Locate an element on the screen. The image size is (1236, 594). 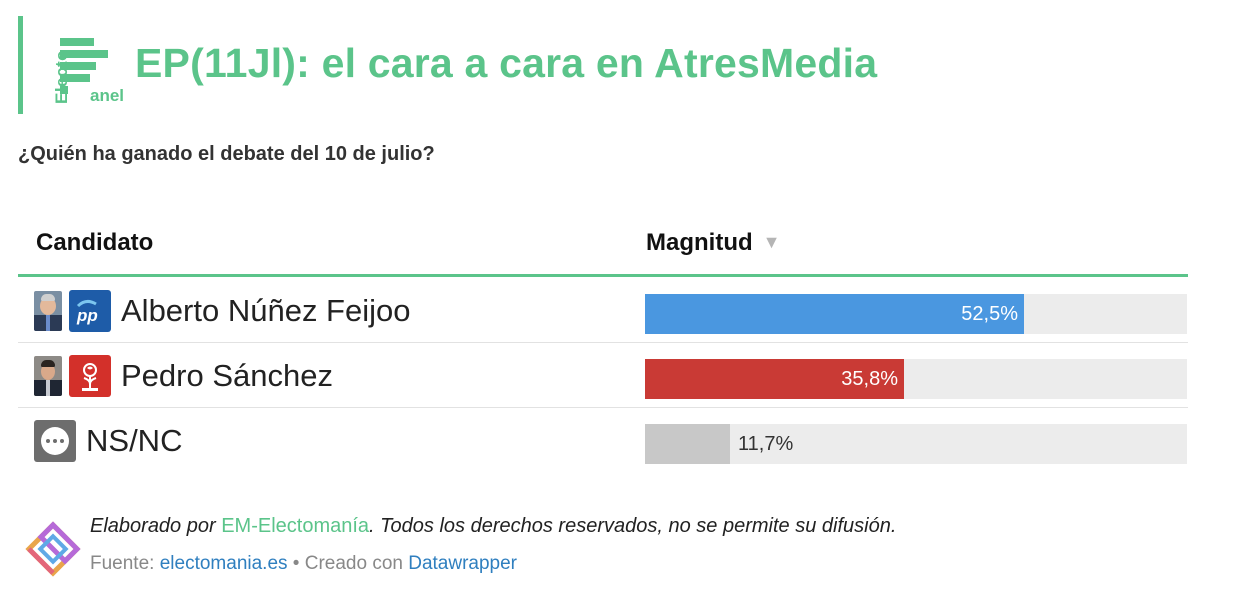
candidate-name: NS/NC is located at coordinates (134, 440).